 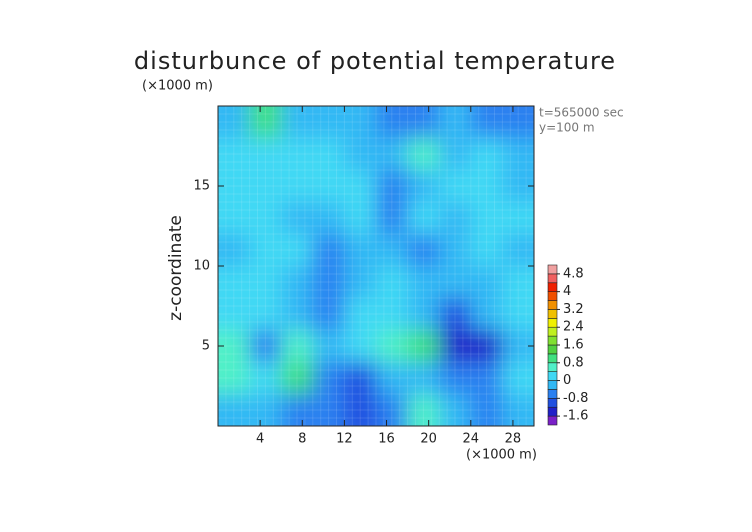 What do you see at coordinates (573, 309) in the screenshot?
I see `colorbar-label: 3.2` at bounding box center [573, 309].